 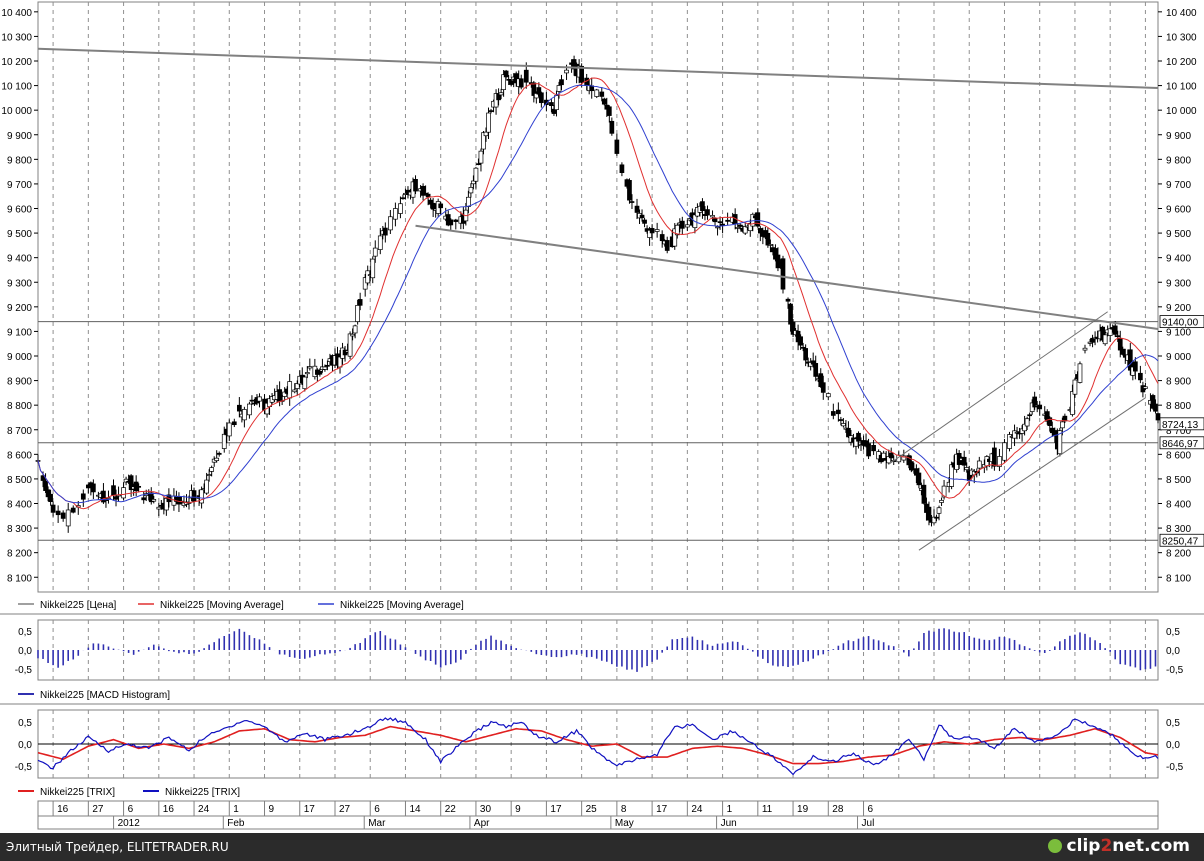 I want to click on price-right-tick-label: 10 200, so click(x=1181, y=62).